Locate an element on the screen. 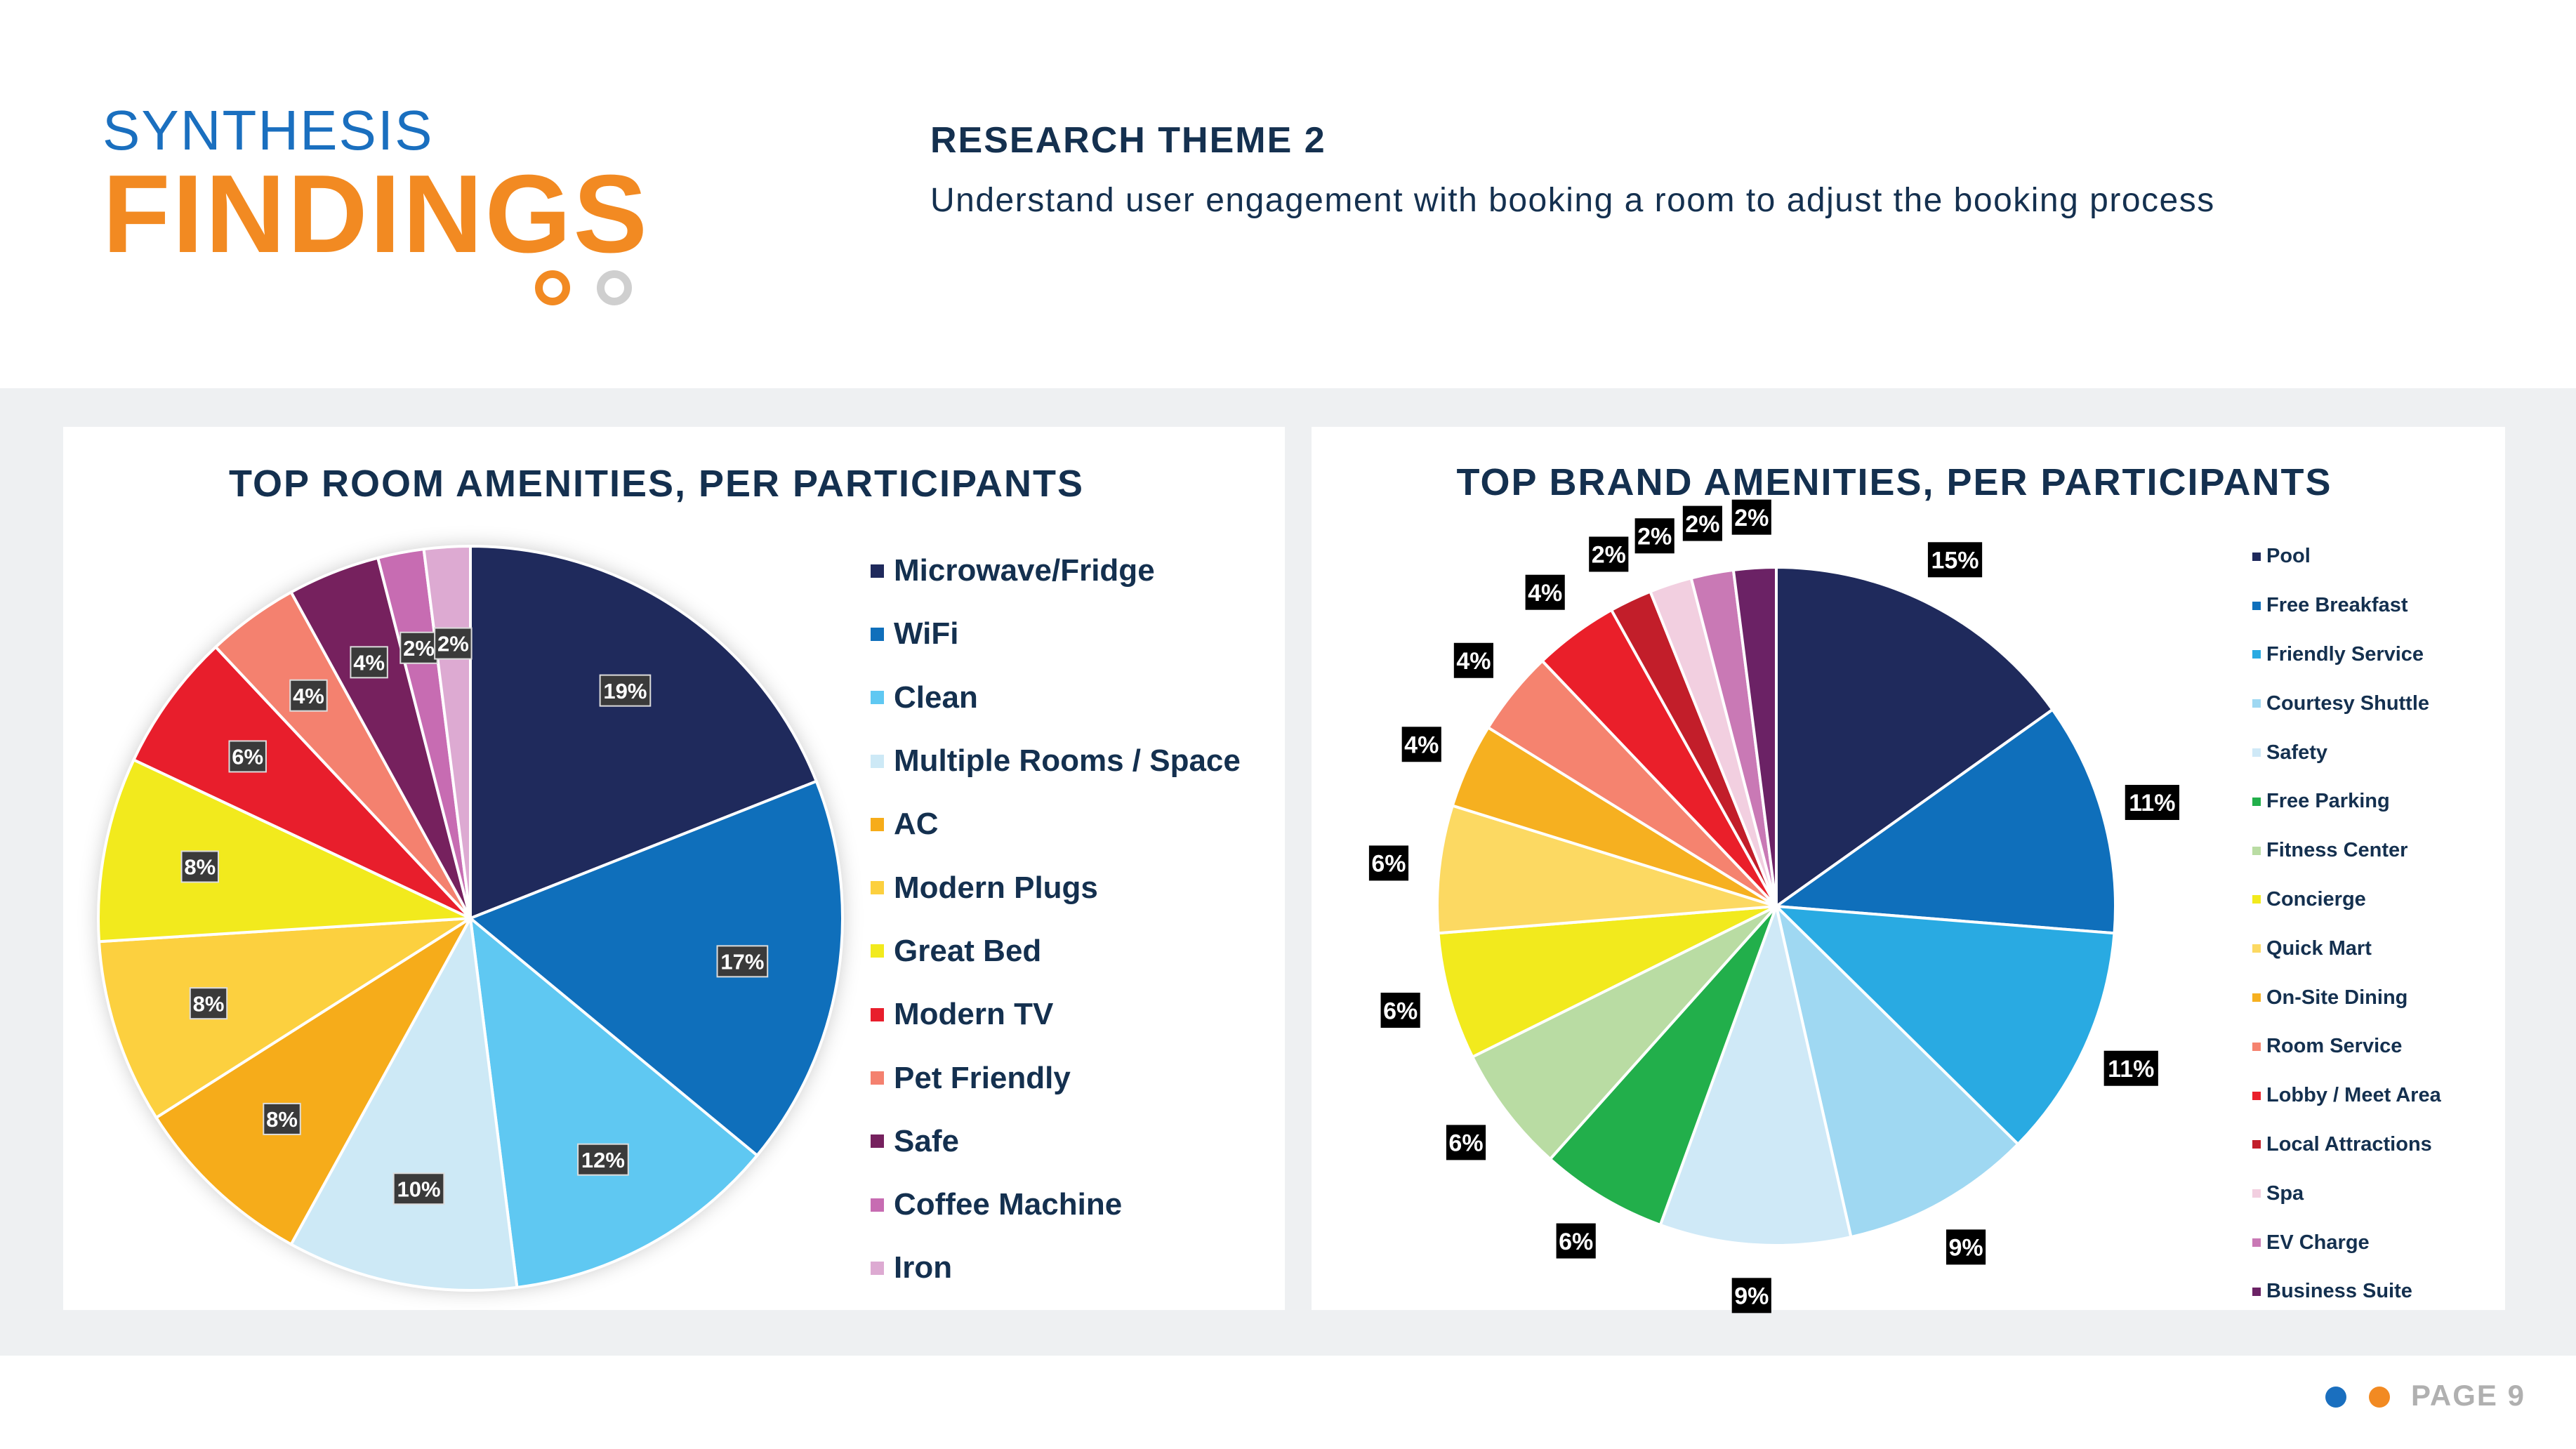 This screenshot has height=1449, width=2576. legend-label: Concierge is located at coordinates (2316, 899).